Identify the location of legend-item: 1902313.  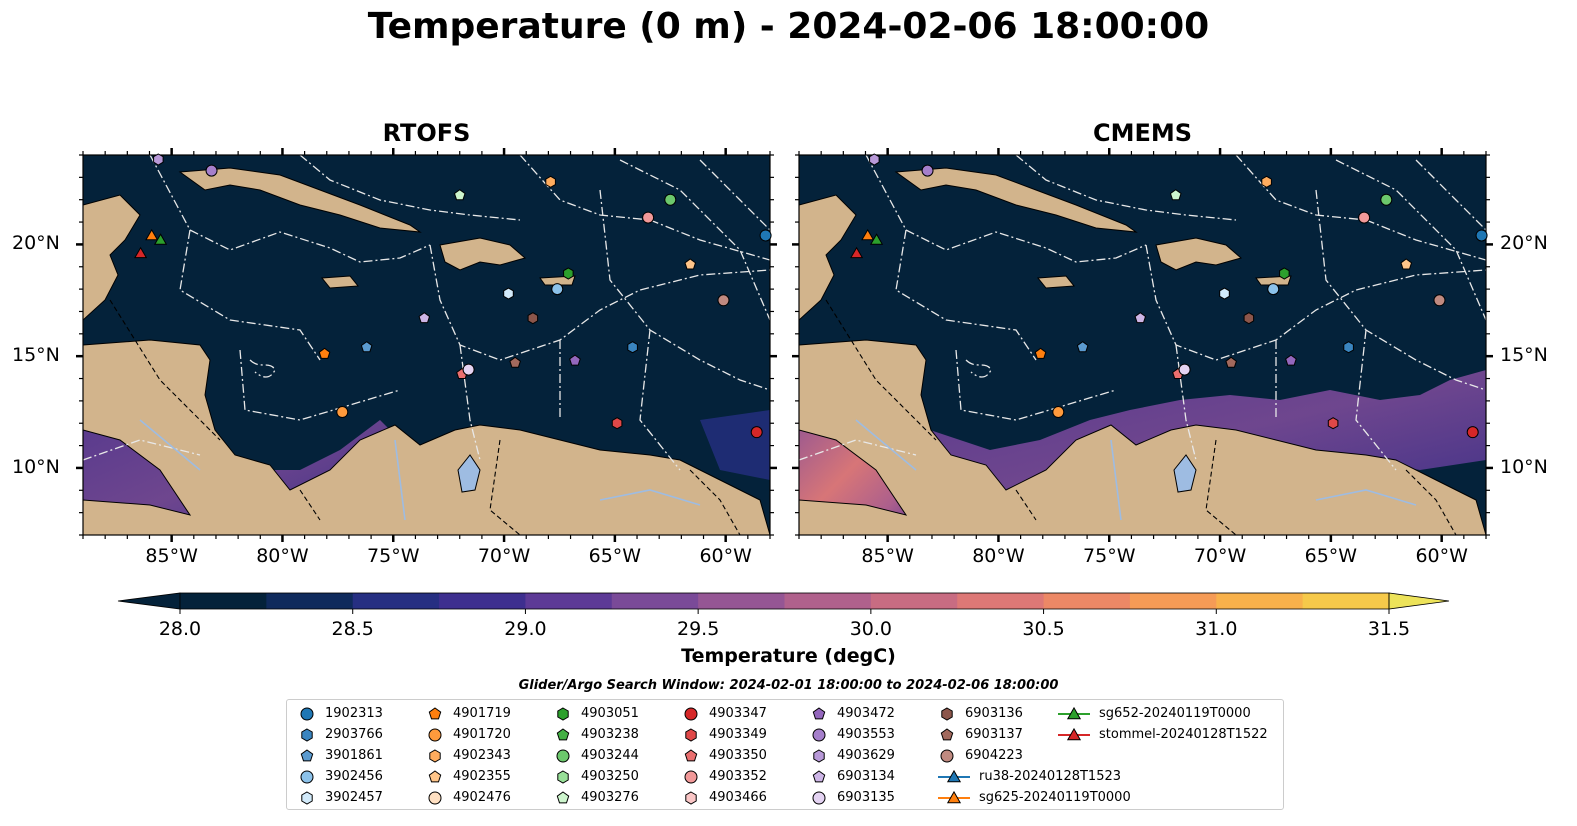
(340, 713).